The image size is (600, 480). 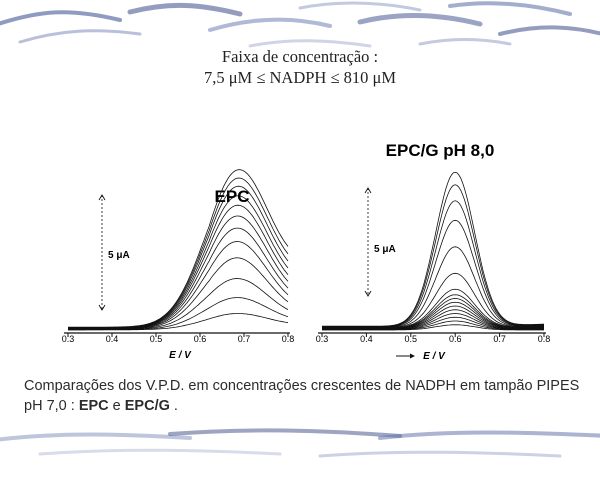 What do you see at coordinates (173, 406) in the screenshot?
I see `caption-end: .` at bounding box center [173, 406].